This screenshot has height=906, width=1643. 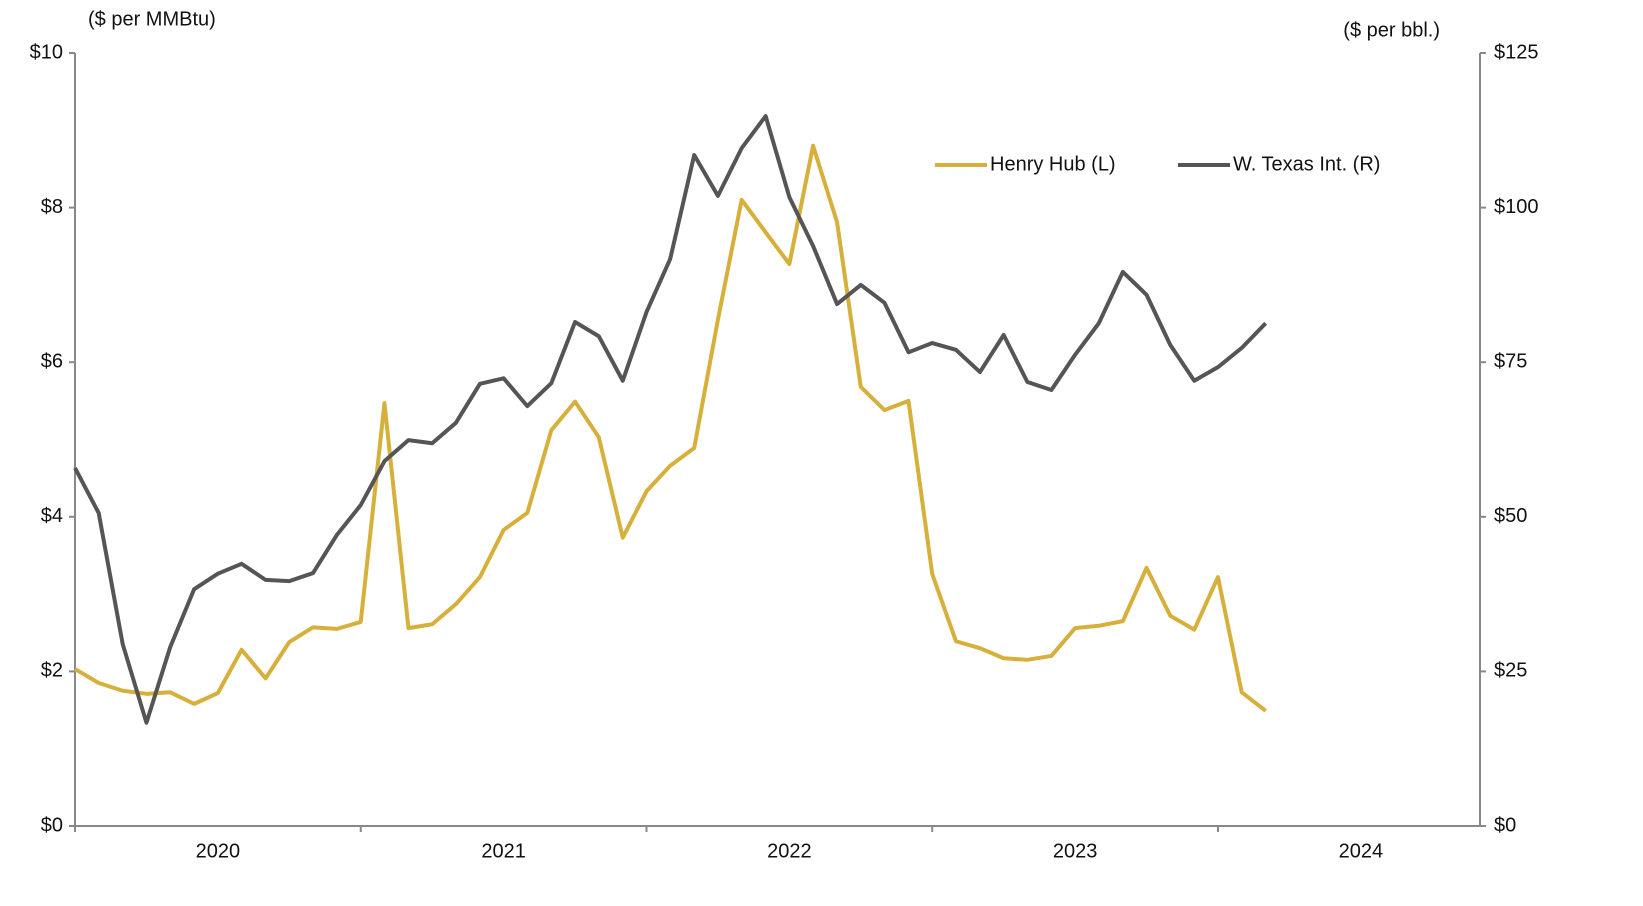 I want to click on y2-tick-label: $50, so click(x=1510, y=516).